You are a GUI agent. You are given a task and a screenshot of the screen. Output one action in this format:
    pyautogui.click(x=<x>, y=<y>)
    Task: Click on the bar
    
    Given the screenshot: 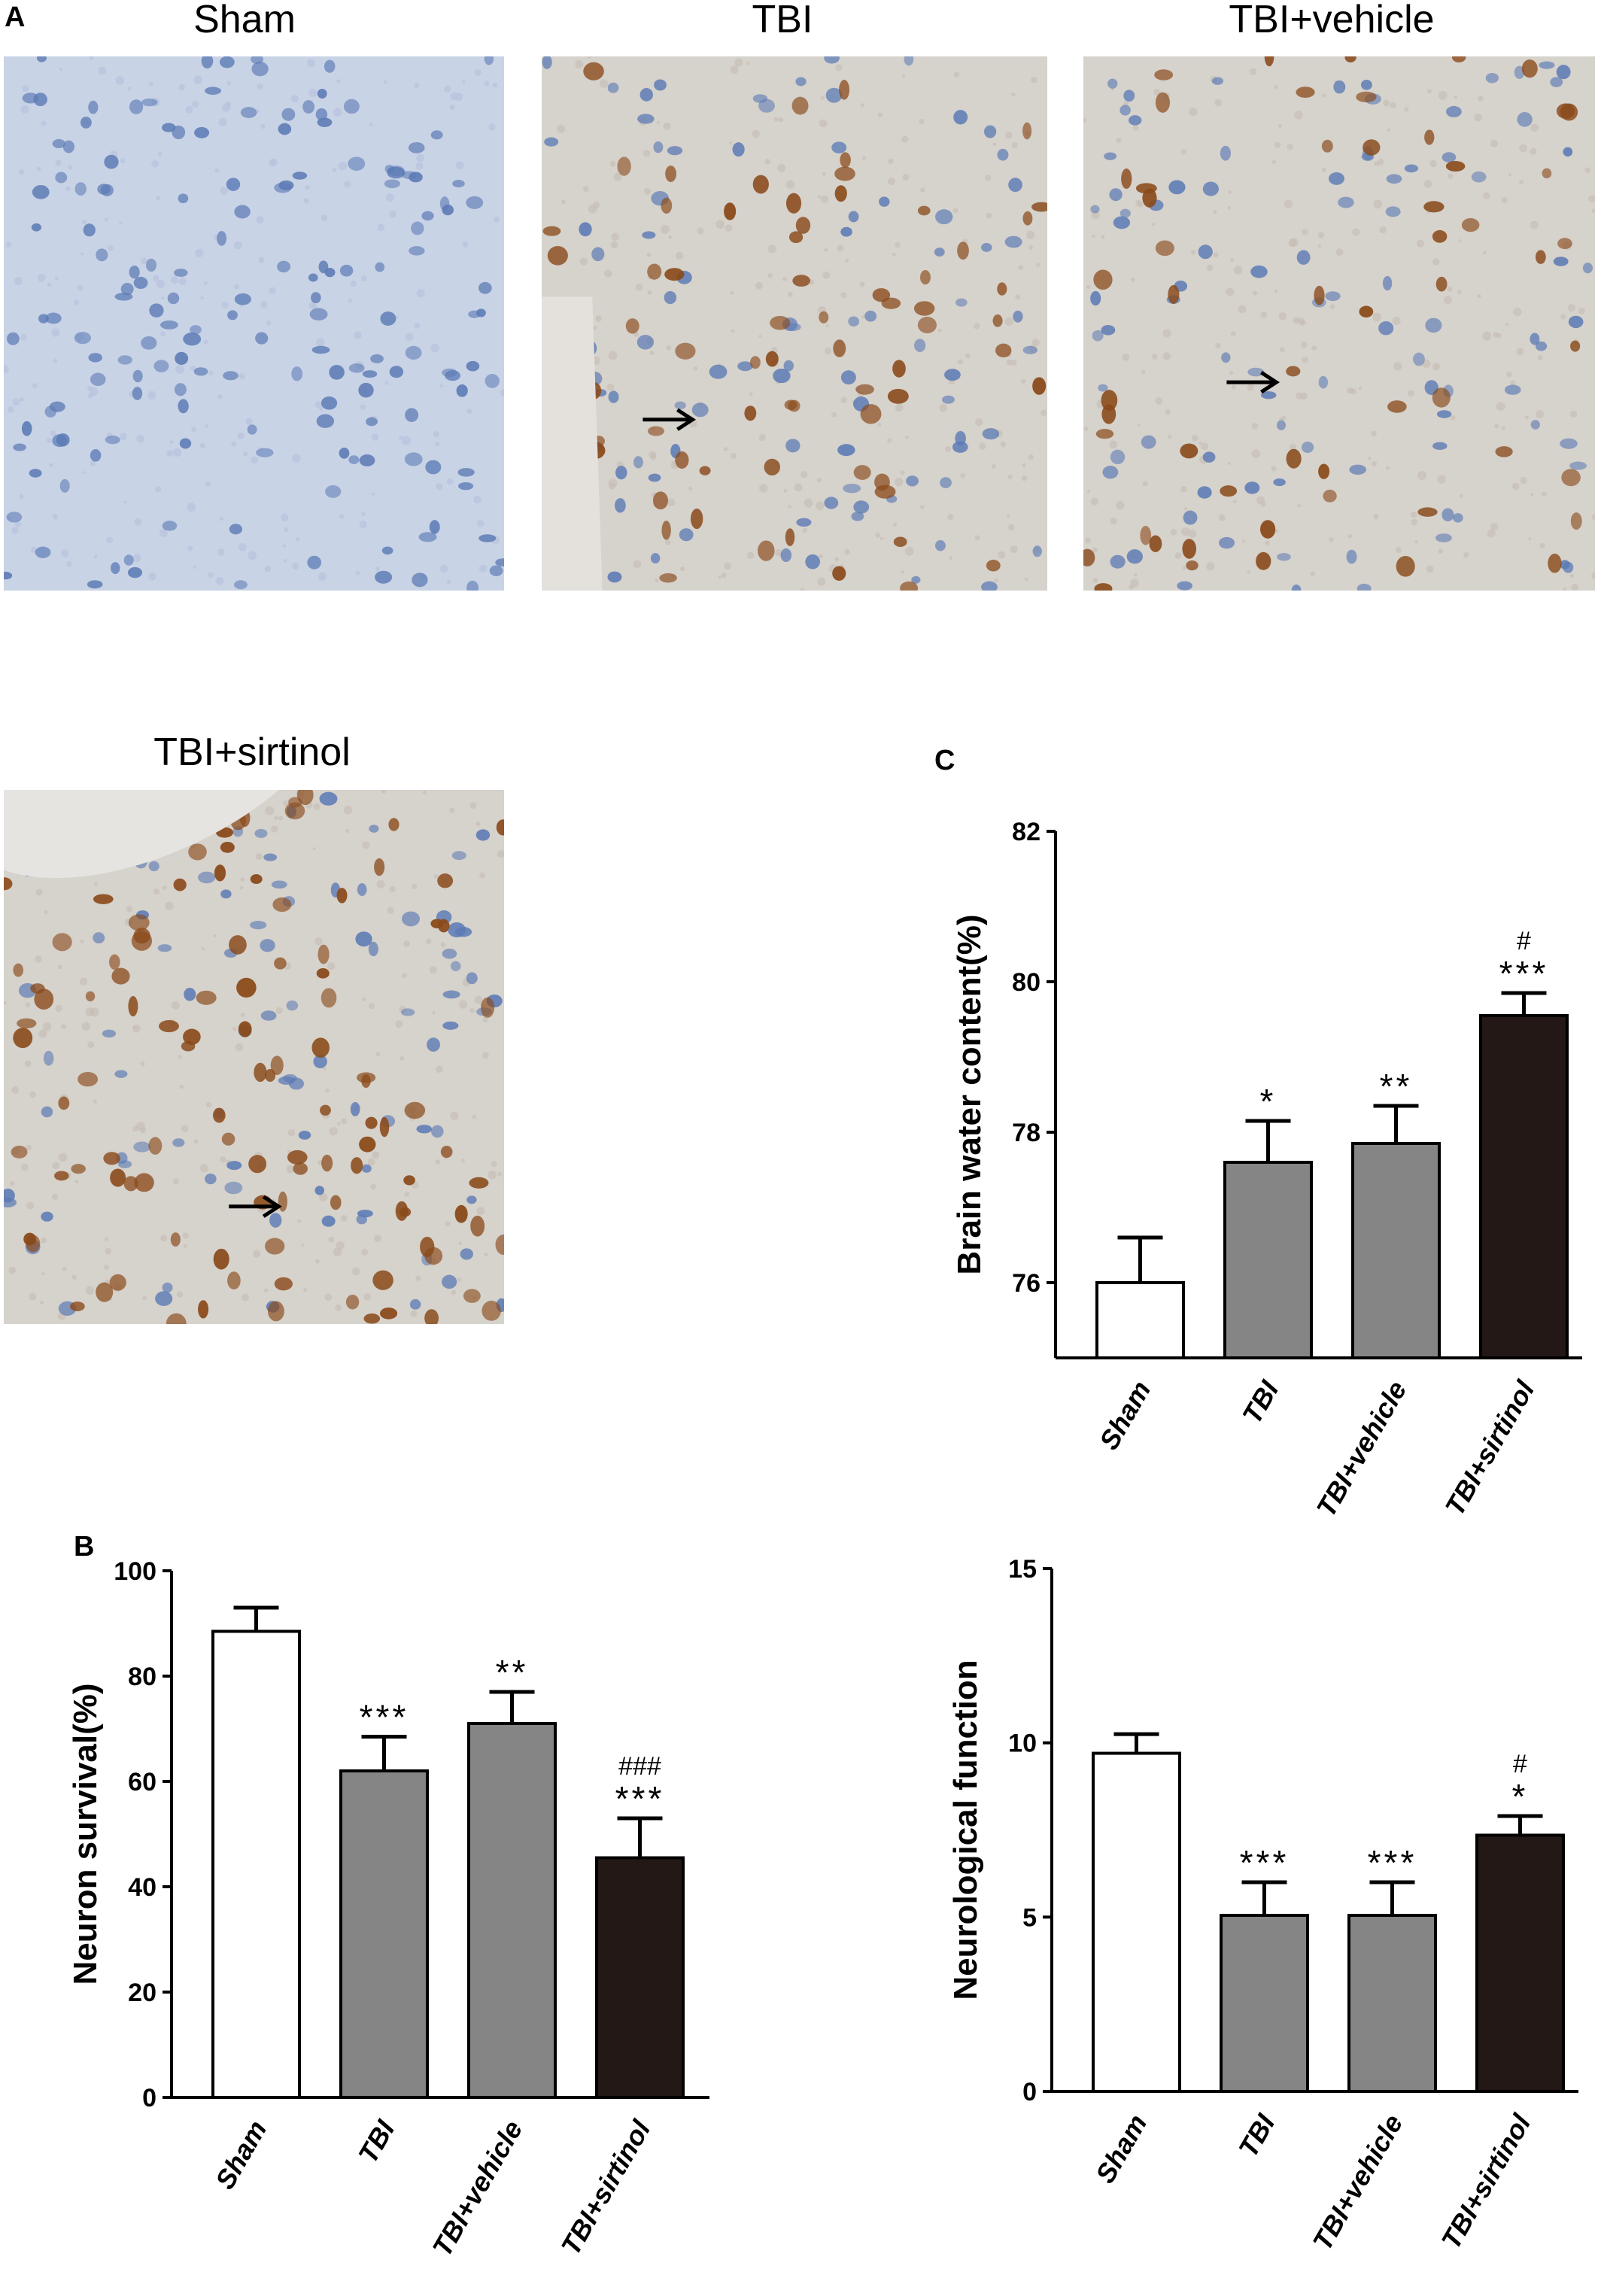 What is the action you would take?
    pyautogui.click(x=1140, y=1320)
    